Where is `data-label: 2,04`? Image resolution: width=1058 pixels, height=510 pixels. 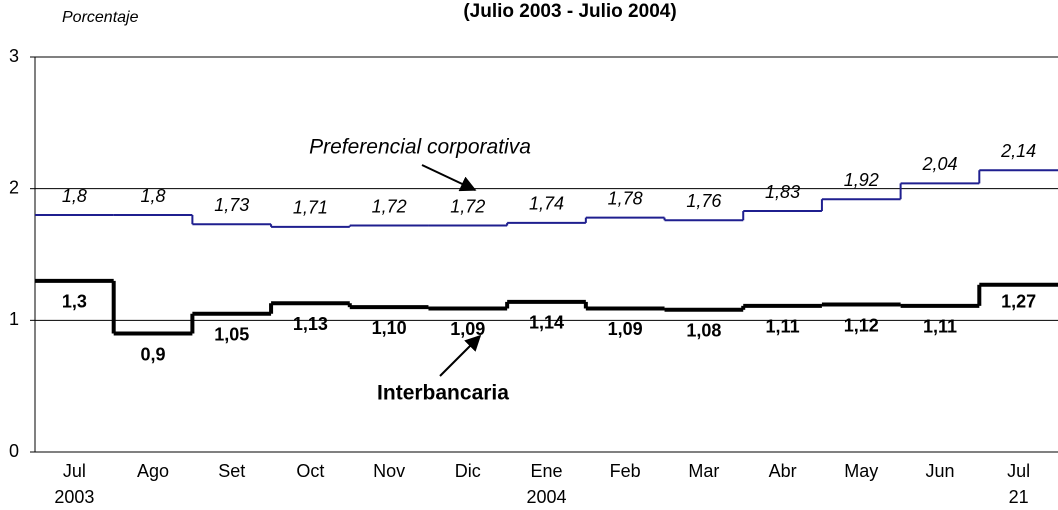 data-label: 2,04 is located at coordinates (939, 164).